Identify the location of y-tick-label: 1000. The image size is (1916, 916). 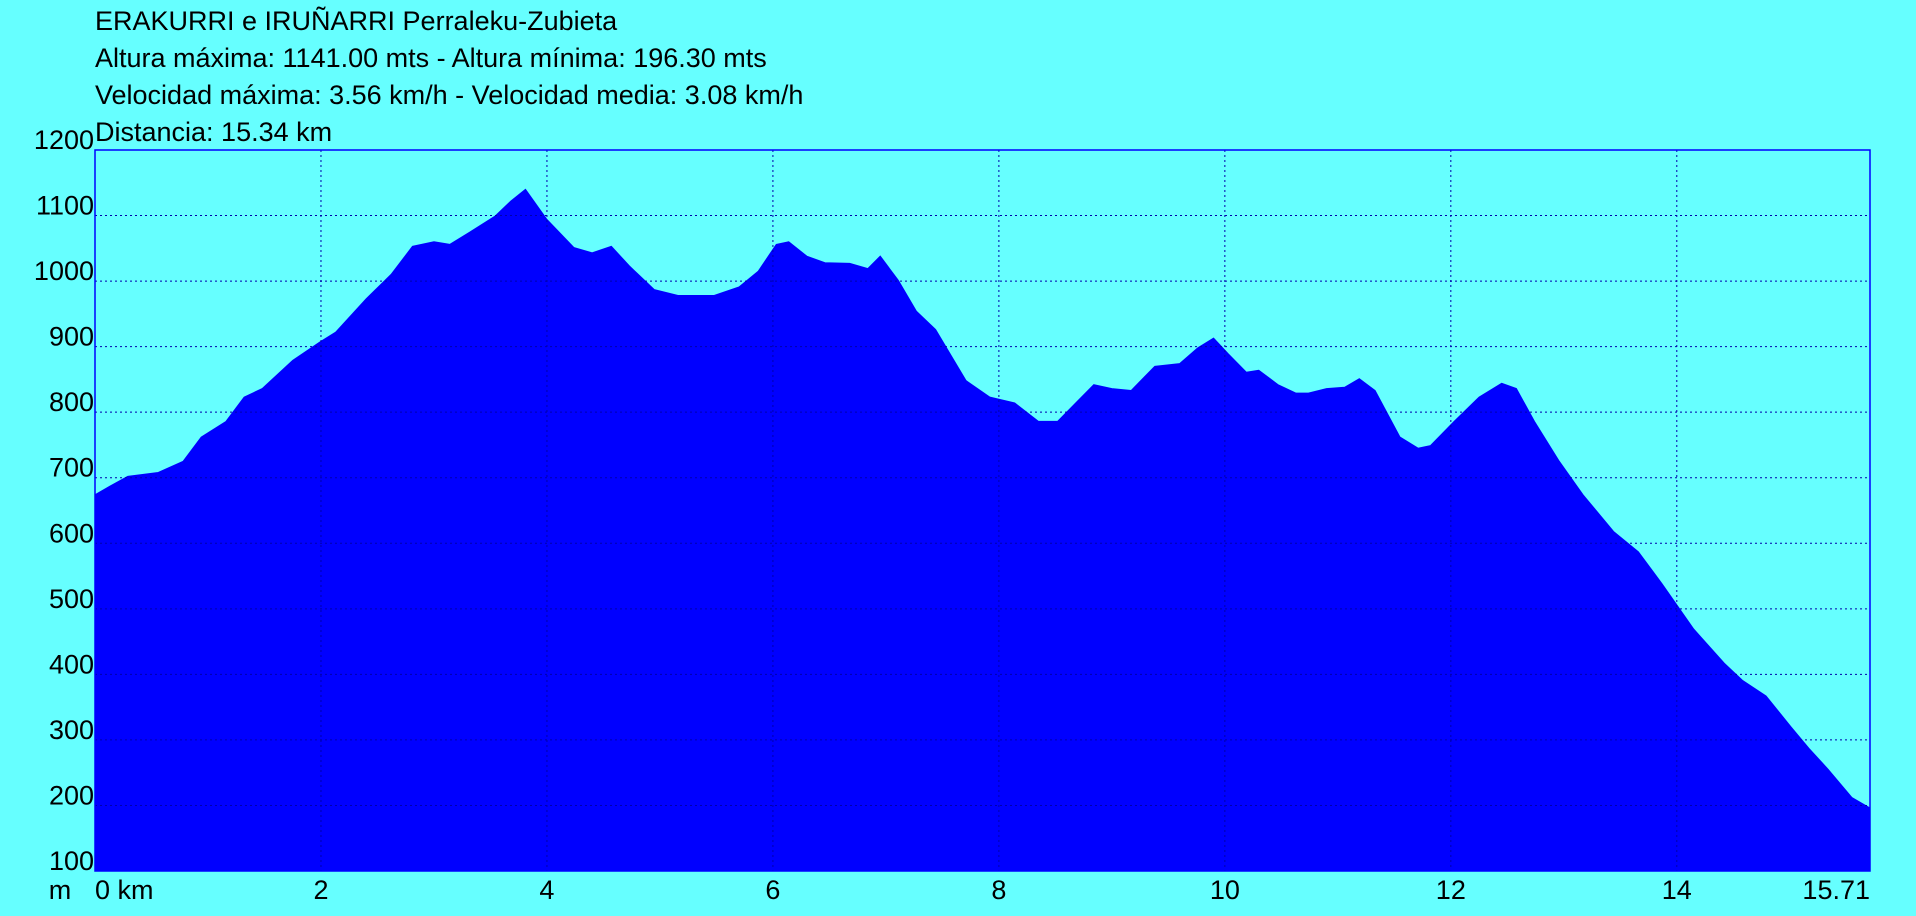
(64, 271).